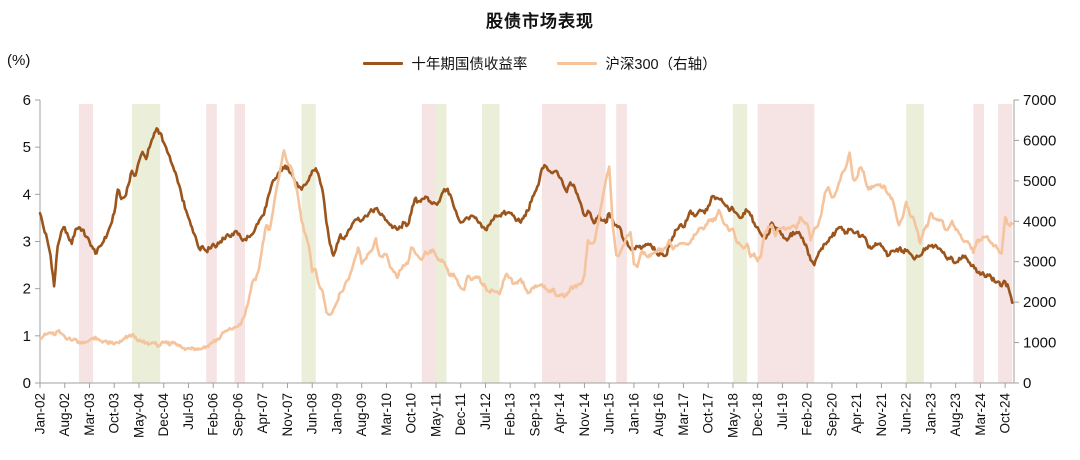  What do you see at coordinates (881, 415) in the screenshot?
I see `svg-text: Nov-21` at bounding box center [881, 415].